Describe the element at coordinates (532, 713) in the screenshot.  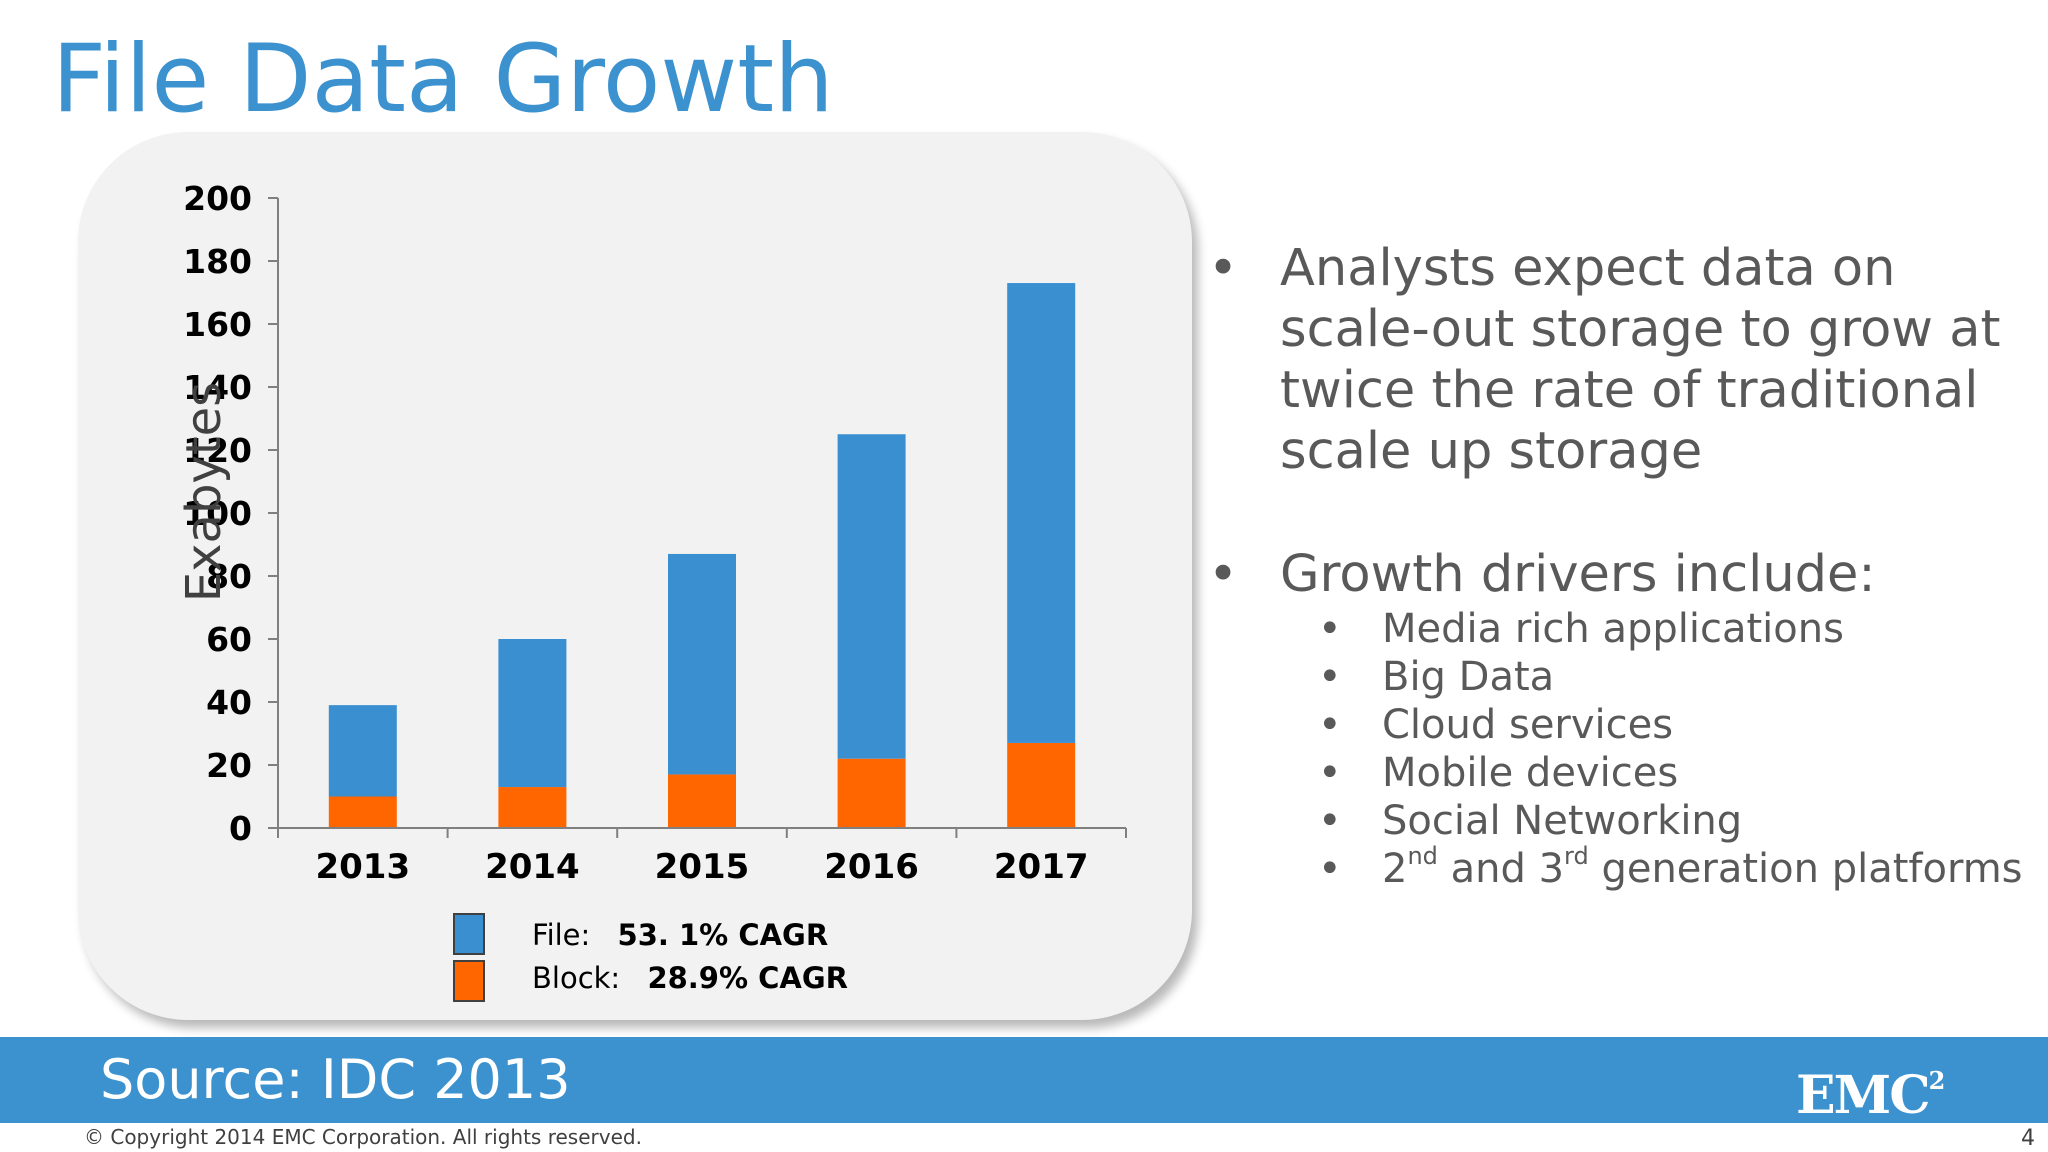
I see `bar-file-2014` at that location.